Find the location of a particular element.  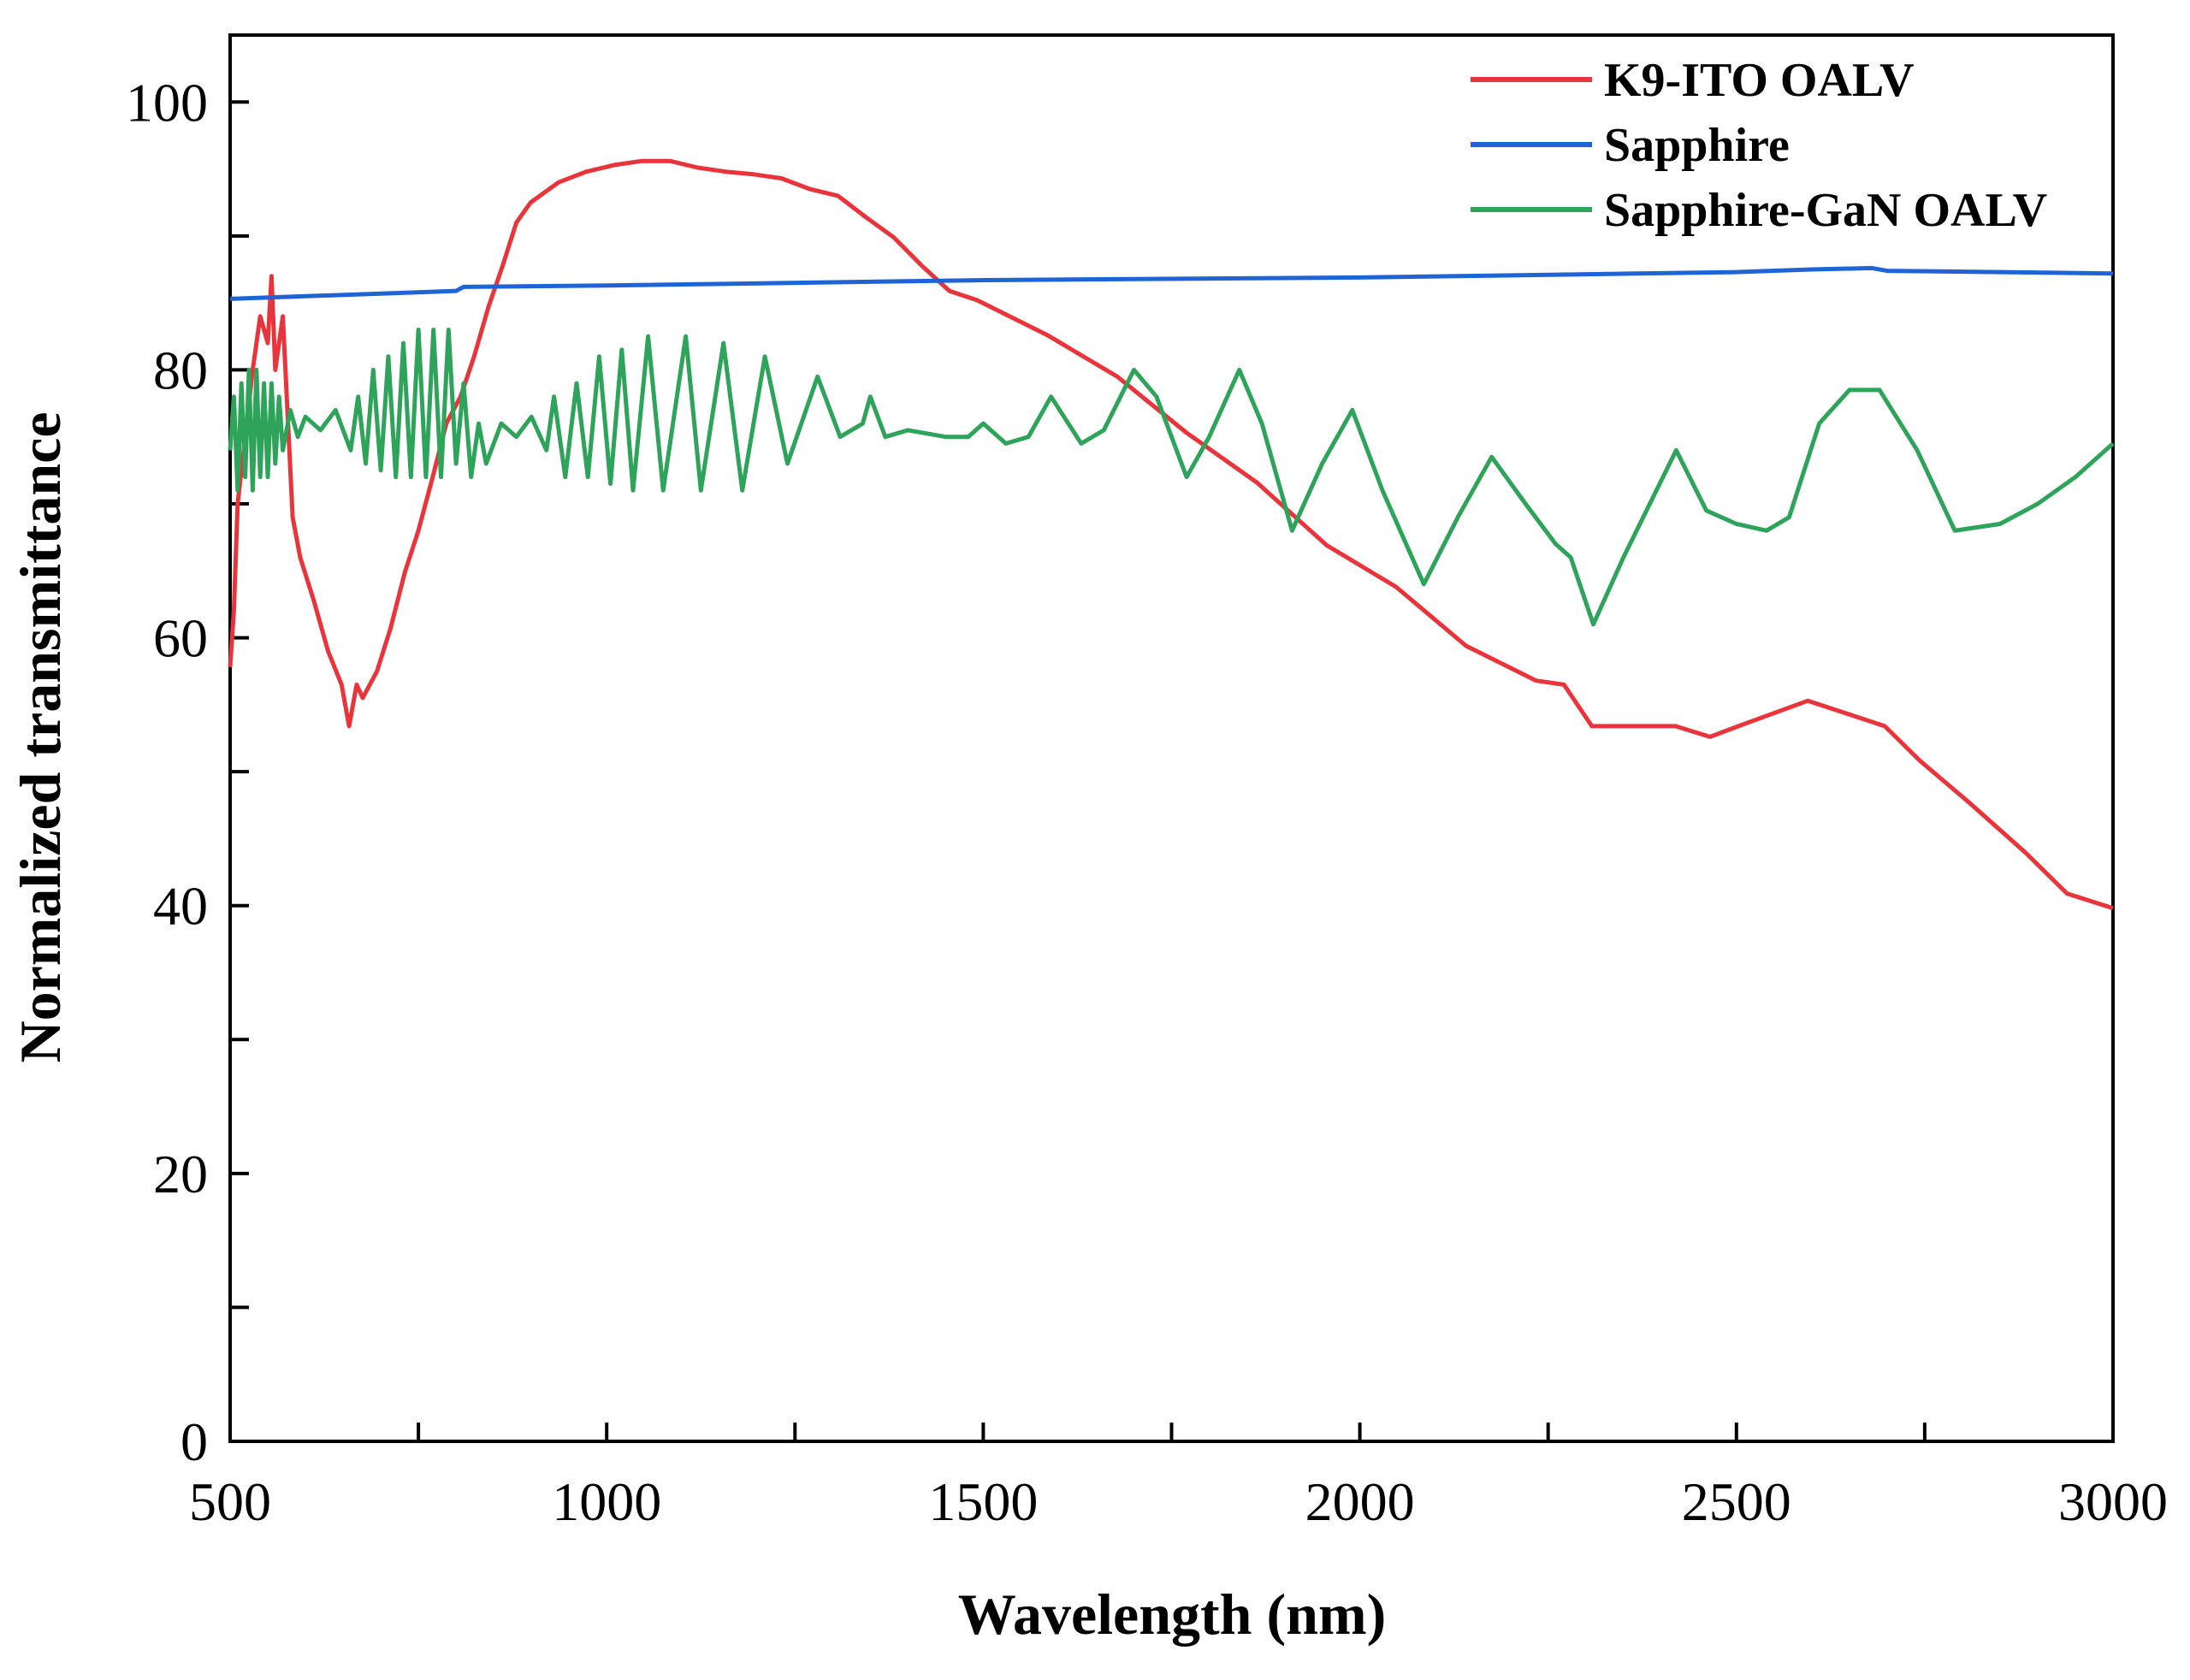

y-tick-label: 80 is located at coordinates (180, 370).